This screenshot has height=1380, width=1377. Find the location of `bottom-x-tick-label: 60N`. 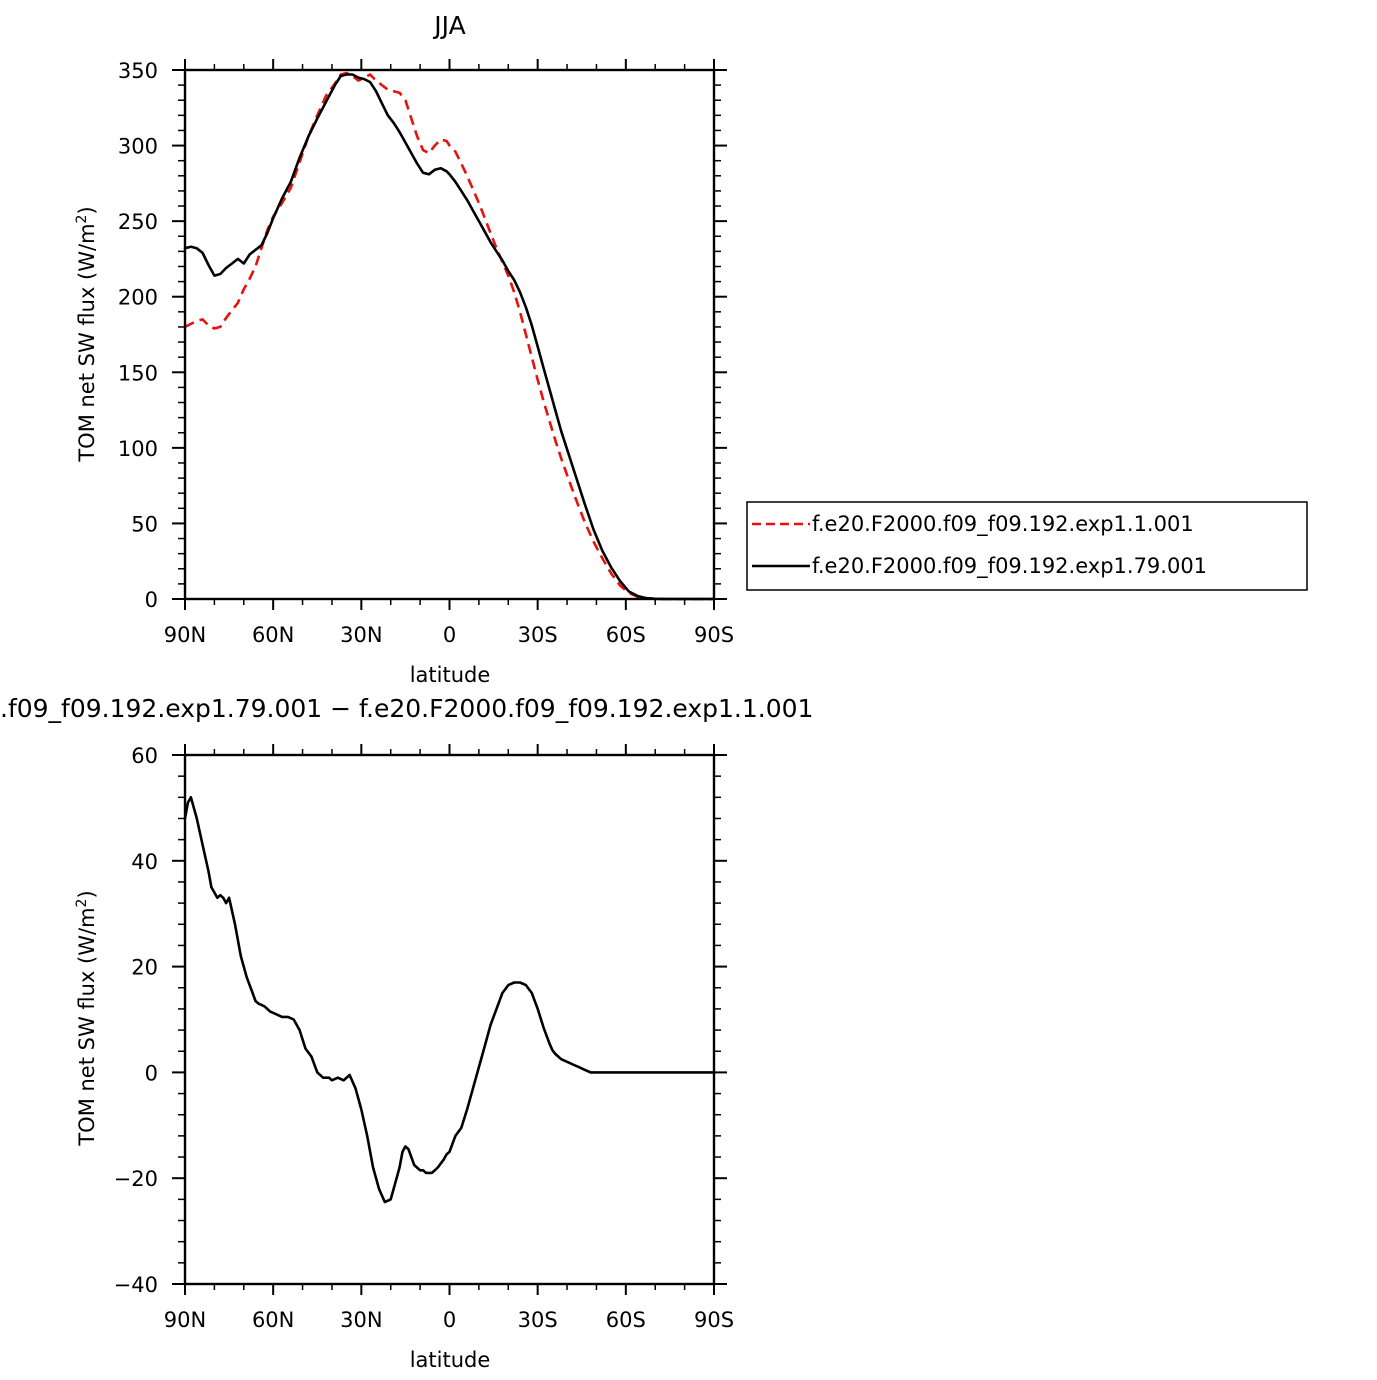

bottom-x-tick-label: 60N is located at coordinates (273, 1320).